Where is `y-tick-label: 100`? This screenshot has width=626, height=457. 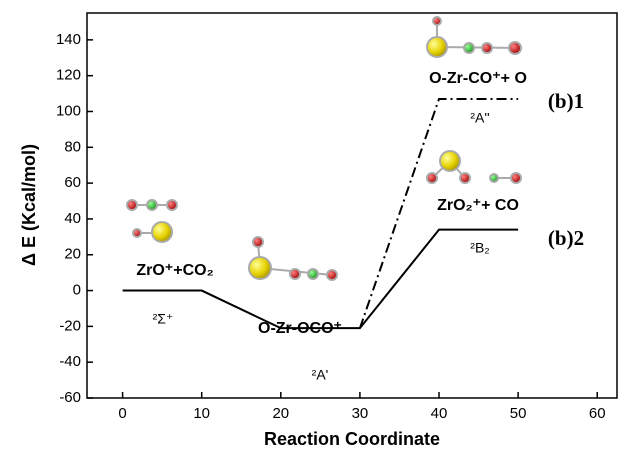 y-tick-label: 100 is located at coordinates (68, 110).